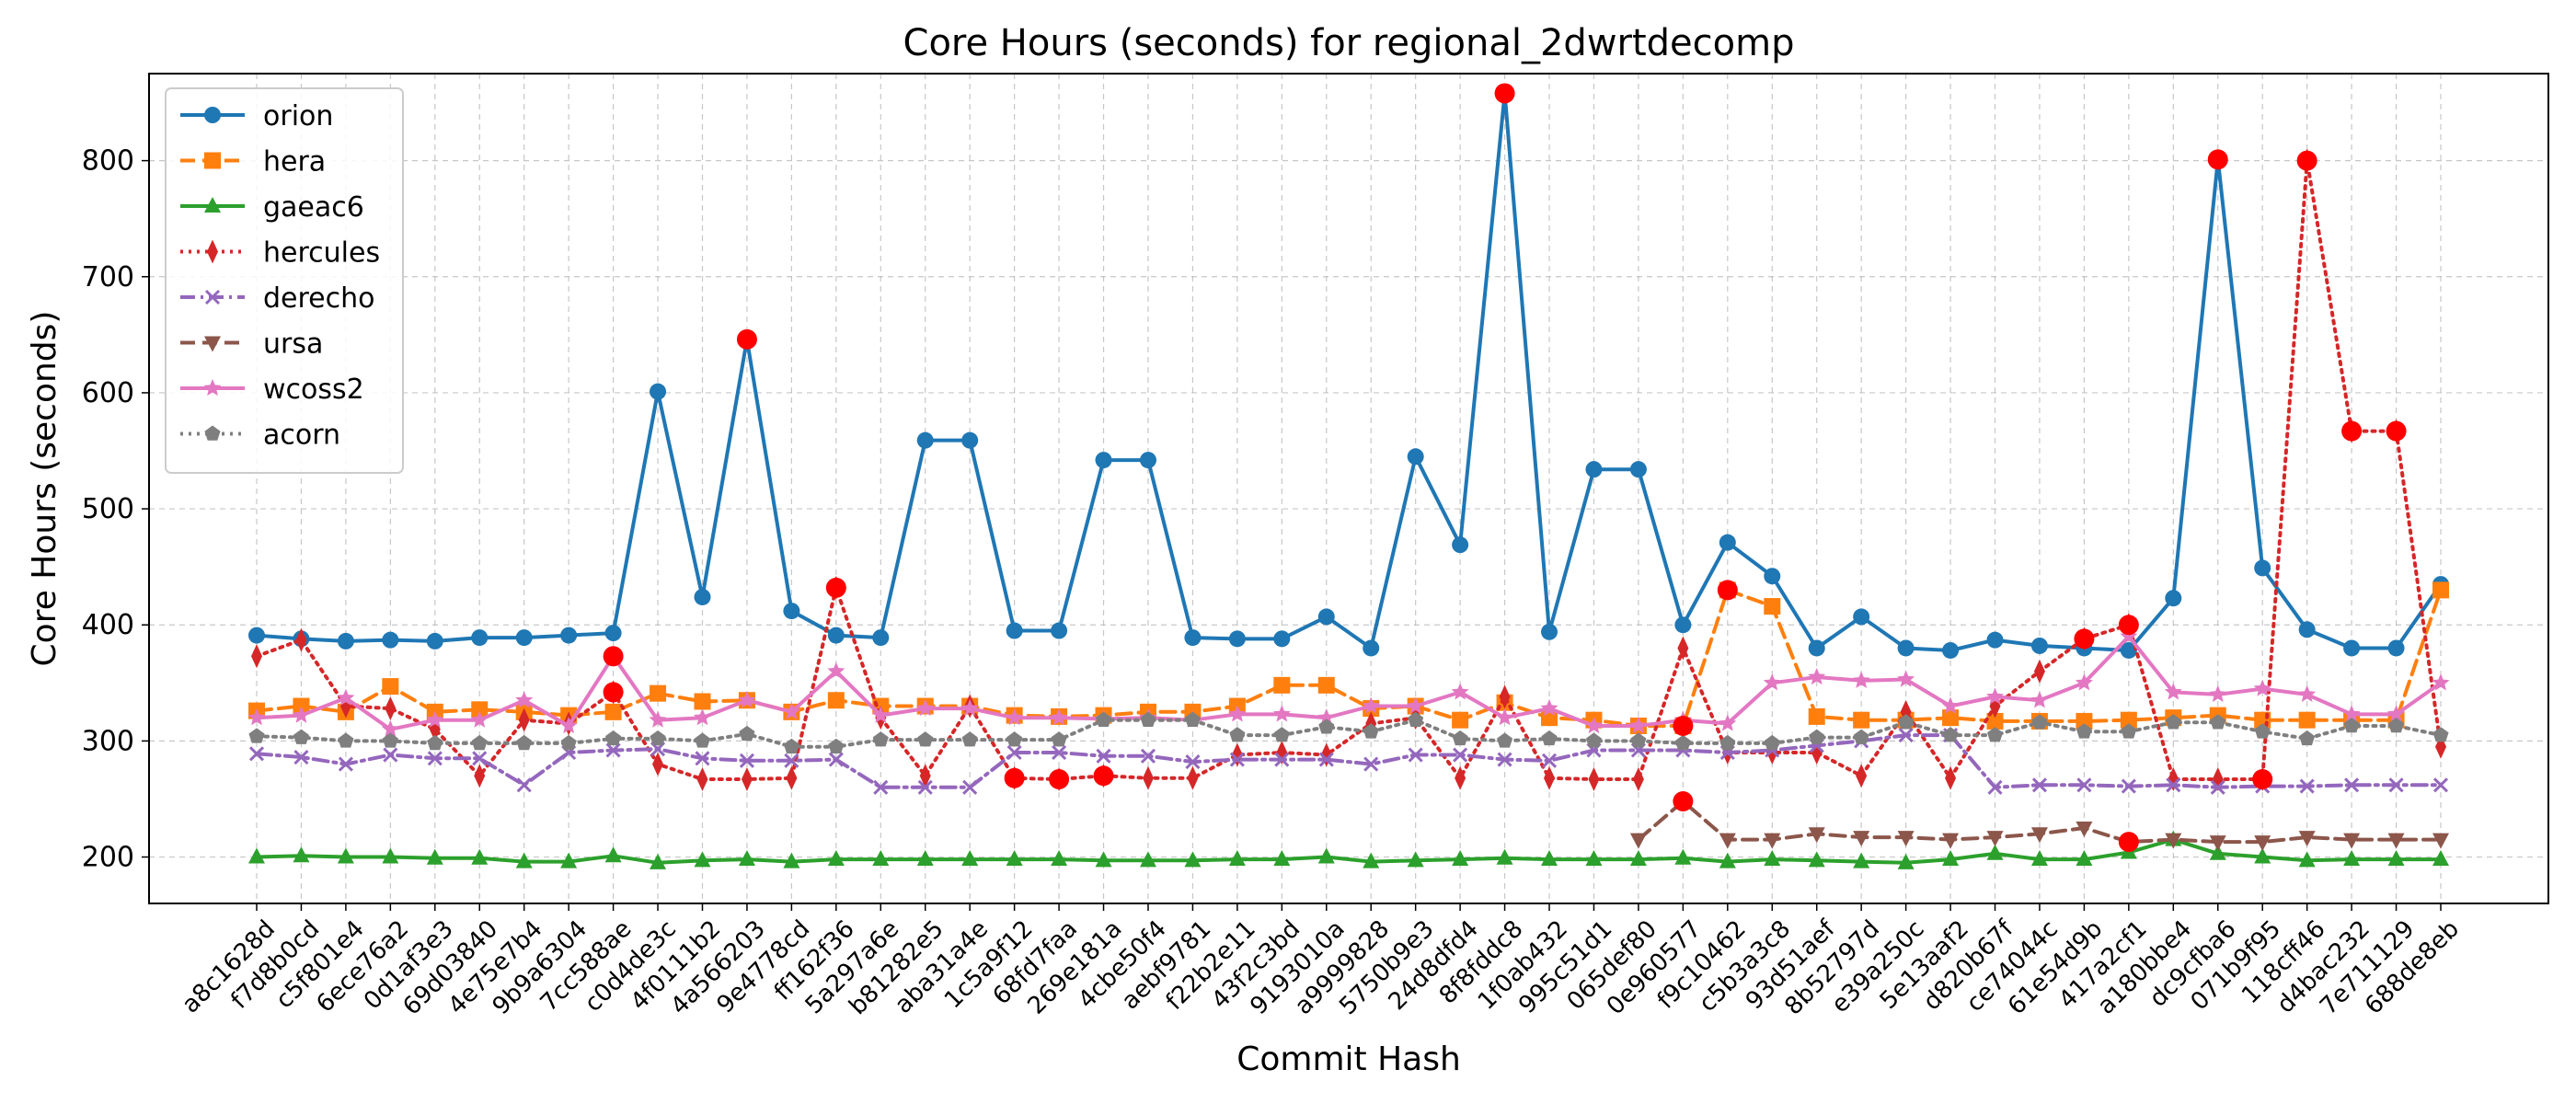 Image resolution: width=2576 pixels, height=1104 pixels. Describe the element at coordinates (1683, 725) in the screenshot. I see `outlier-marker-hera` at that location.